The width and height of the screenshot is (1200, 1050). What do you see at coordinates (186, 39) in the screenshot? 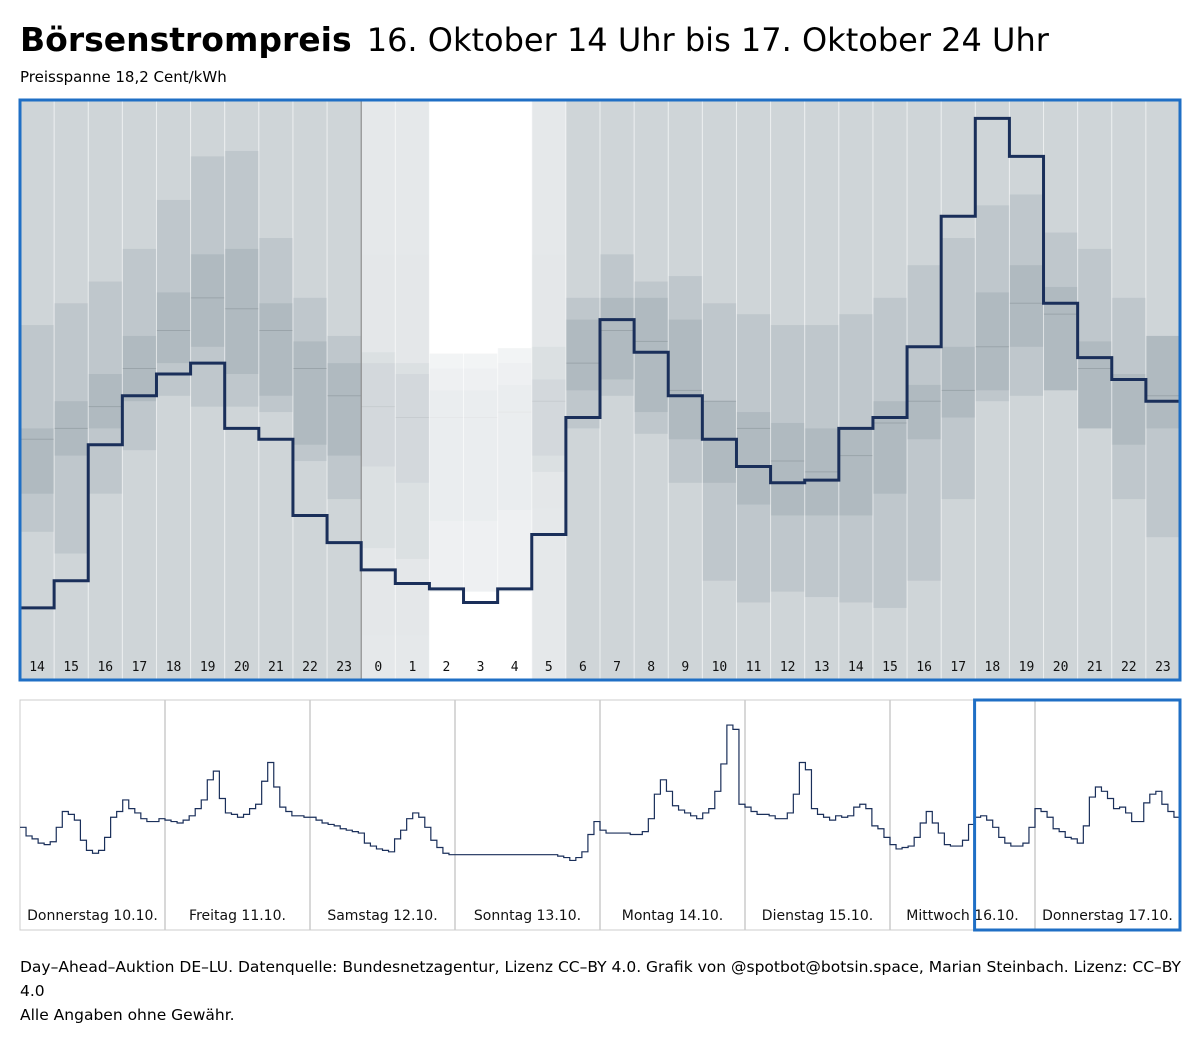
I see `chart-title: Börsenstrompreis` at bounding box center [186, 39].